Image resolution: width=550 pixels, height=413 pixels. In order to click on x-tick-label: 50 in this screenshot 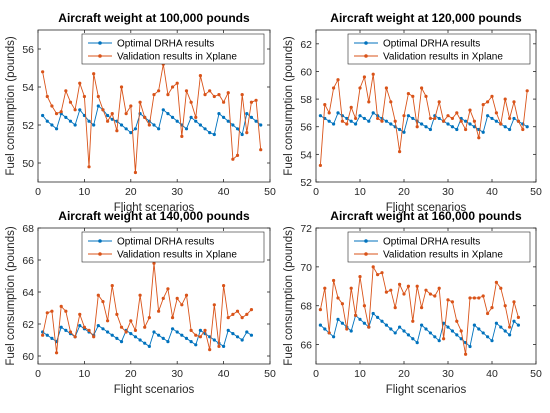, I will do `click(270, 192)`.